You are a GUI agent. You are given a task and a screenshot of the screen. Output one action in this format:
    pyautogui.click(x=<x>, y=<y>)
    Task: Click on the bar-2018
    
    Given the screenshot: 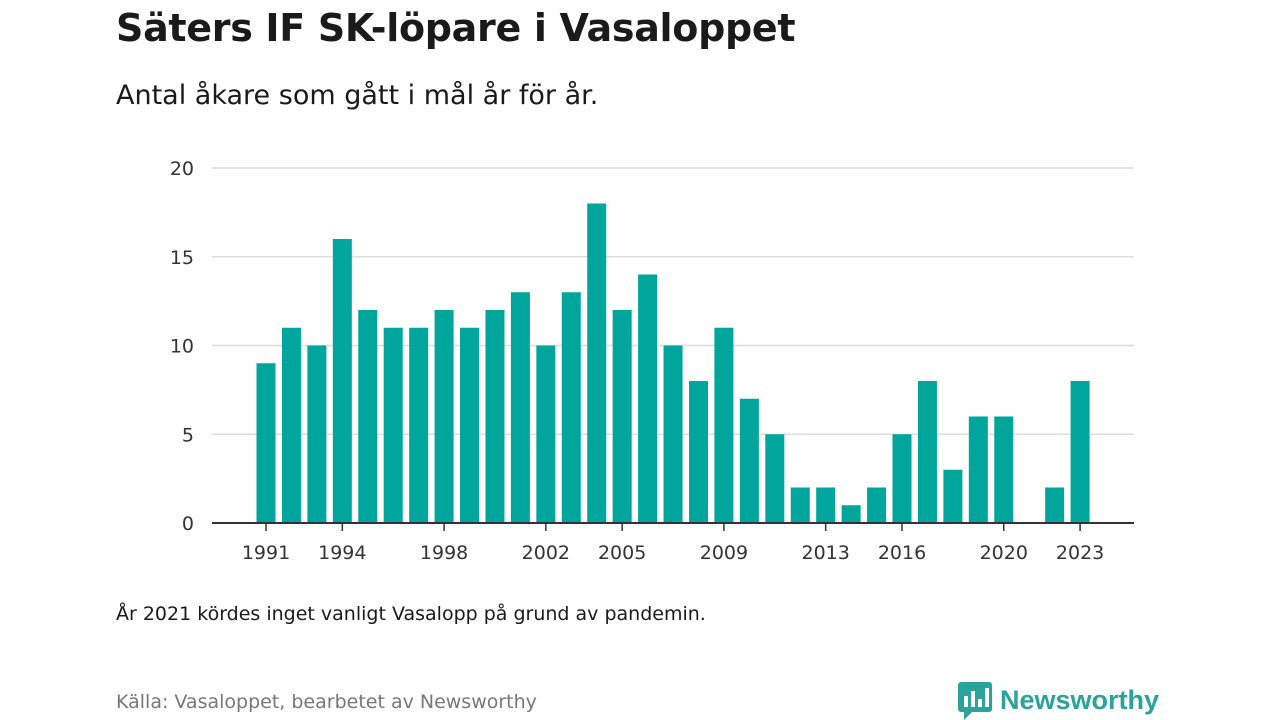 What is the action you would take?
    pyautogui.click(x=953, y=496)
    